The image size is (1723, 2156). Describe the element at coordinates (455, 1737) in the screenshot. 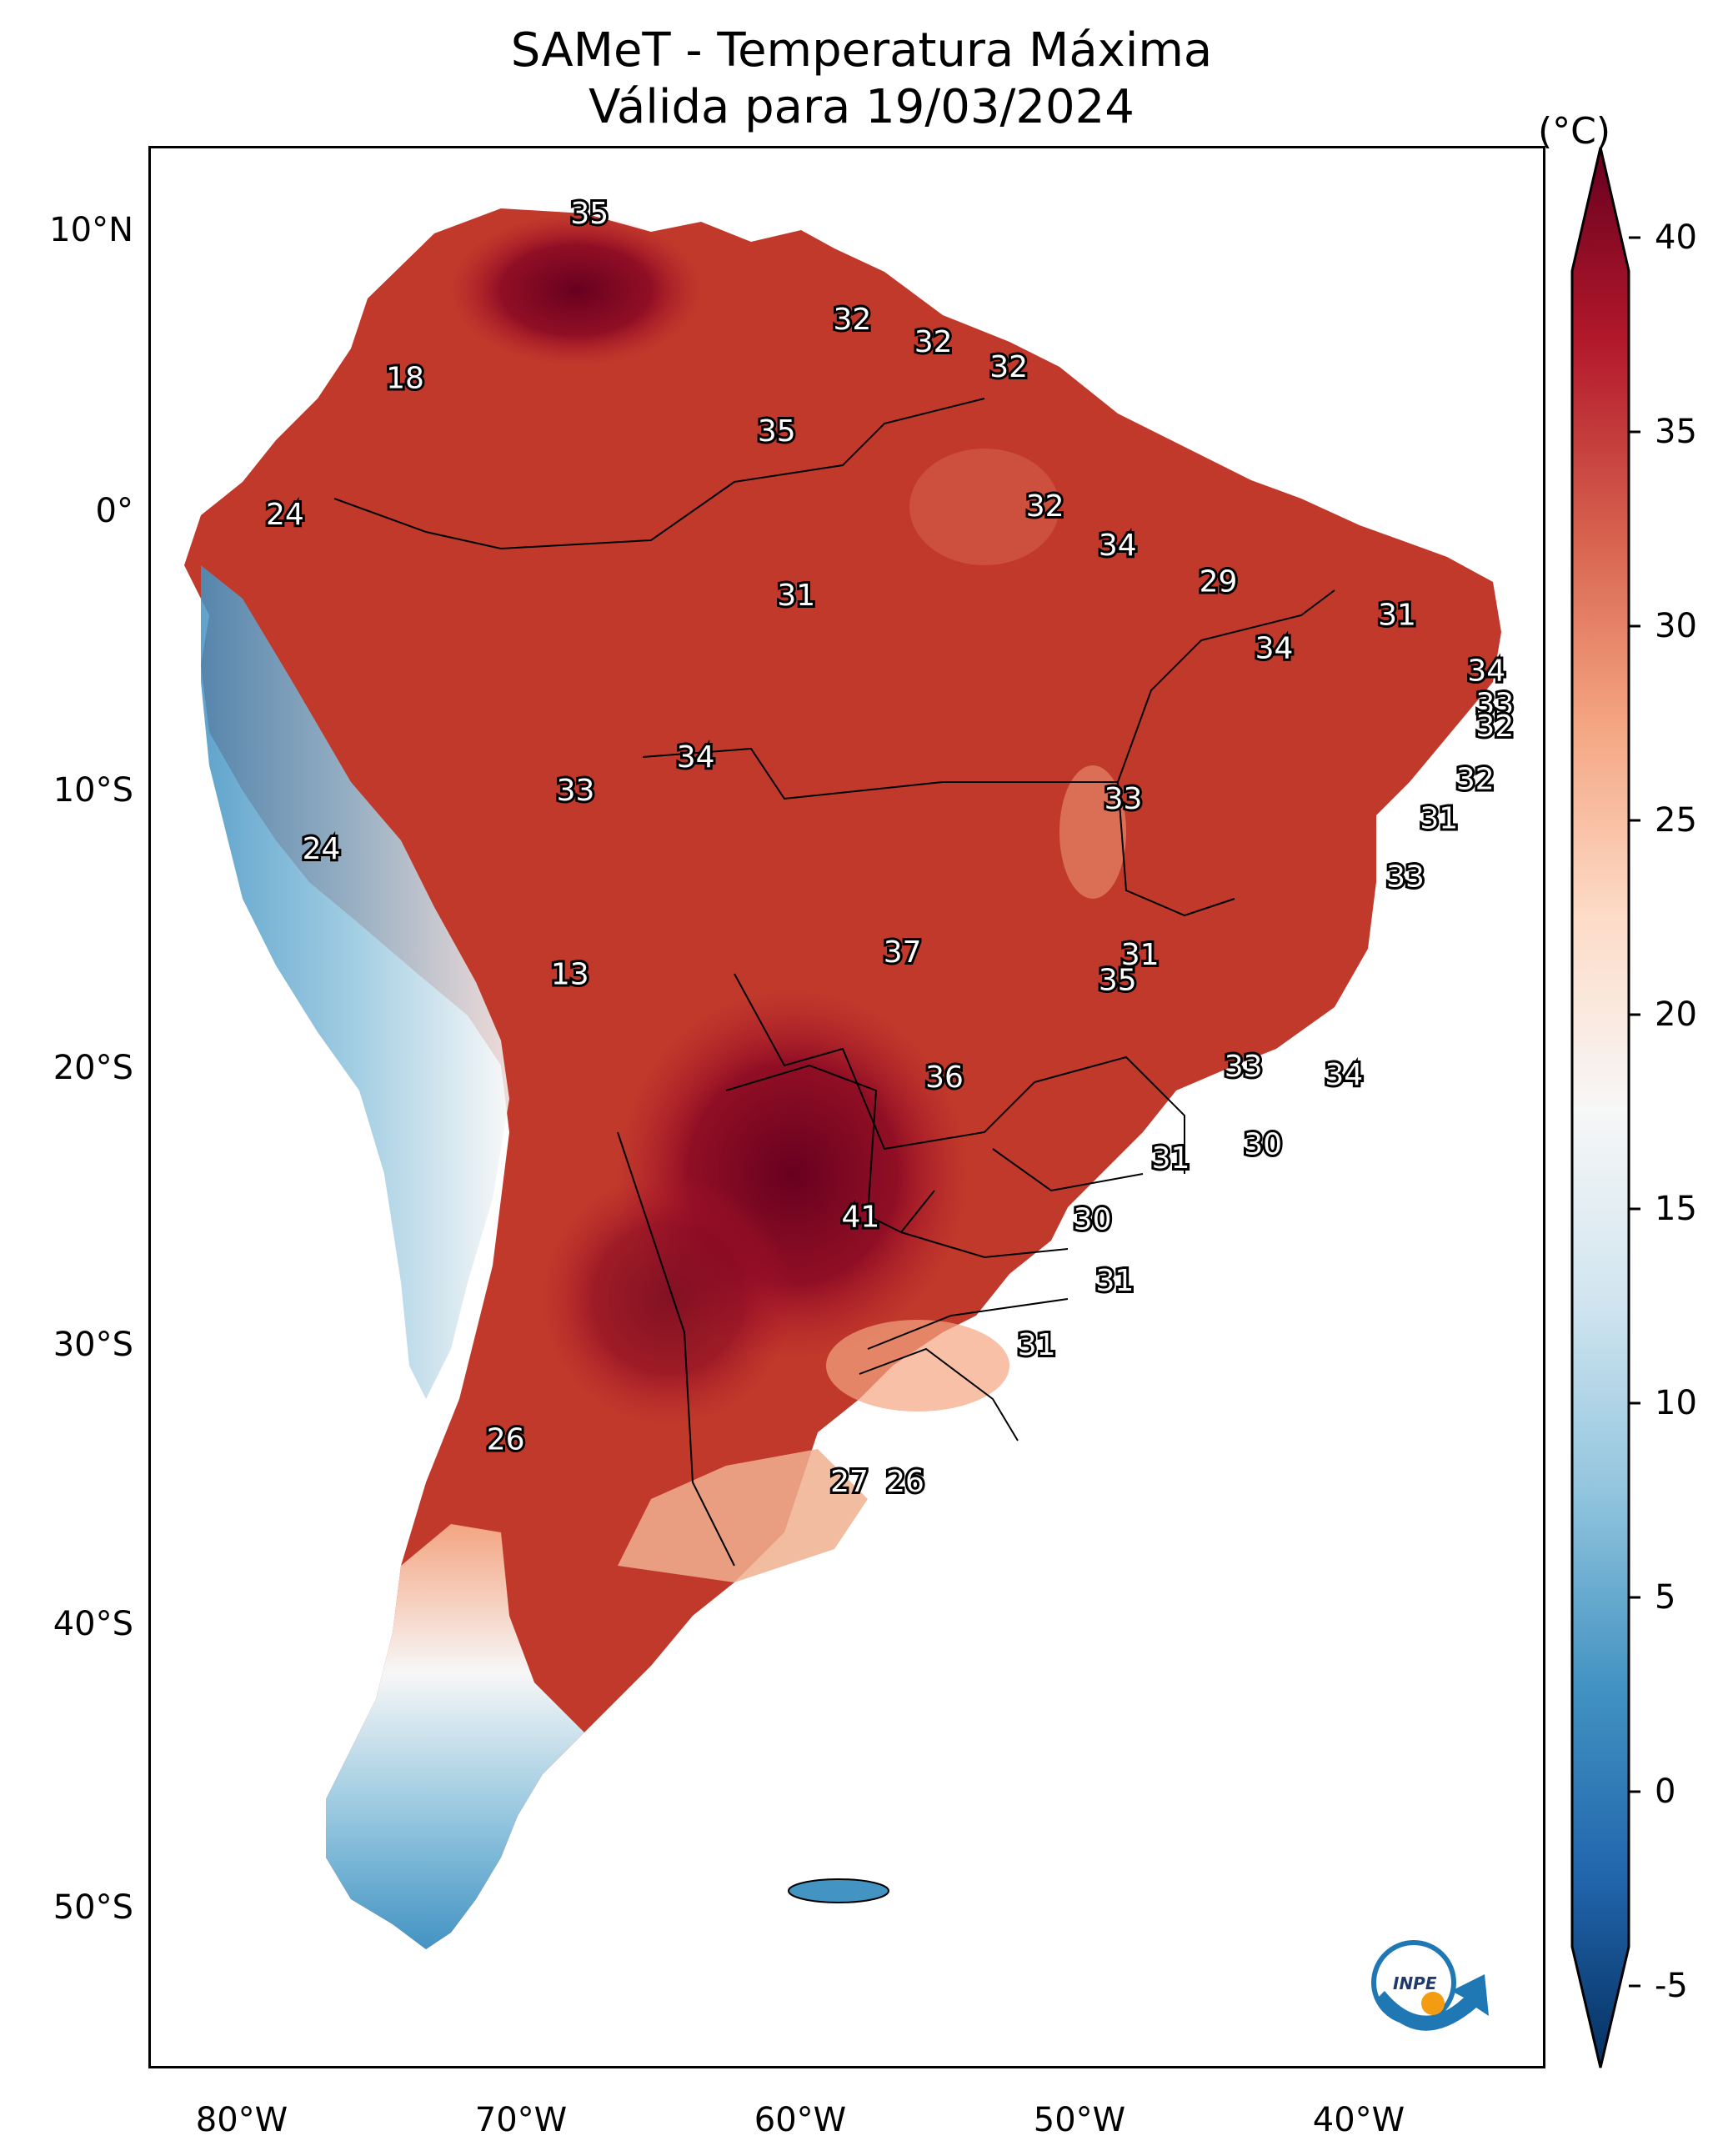

I see `patagonia-cool` at that location.